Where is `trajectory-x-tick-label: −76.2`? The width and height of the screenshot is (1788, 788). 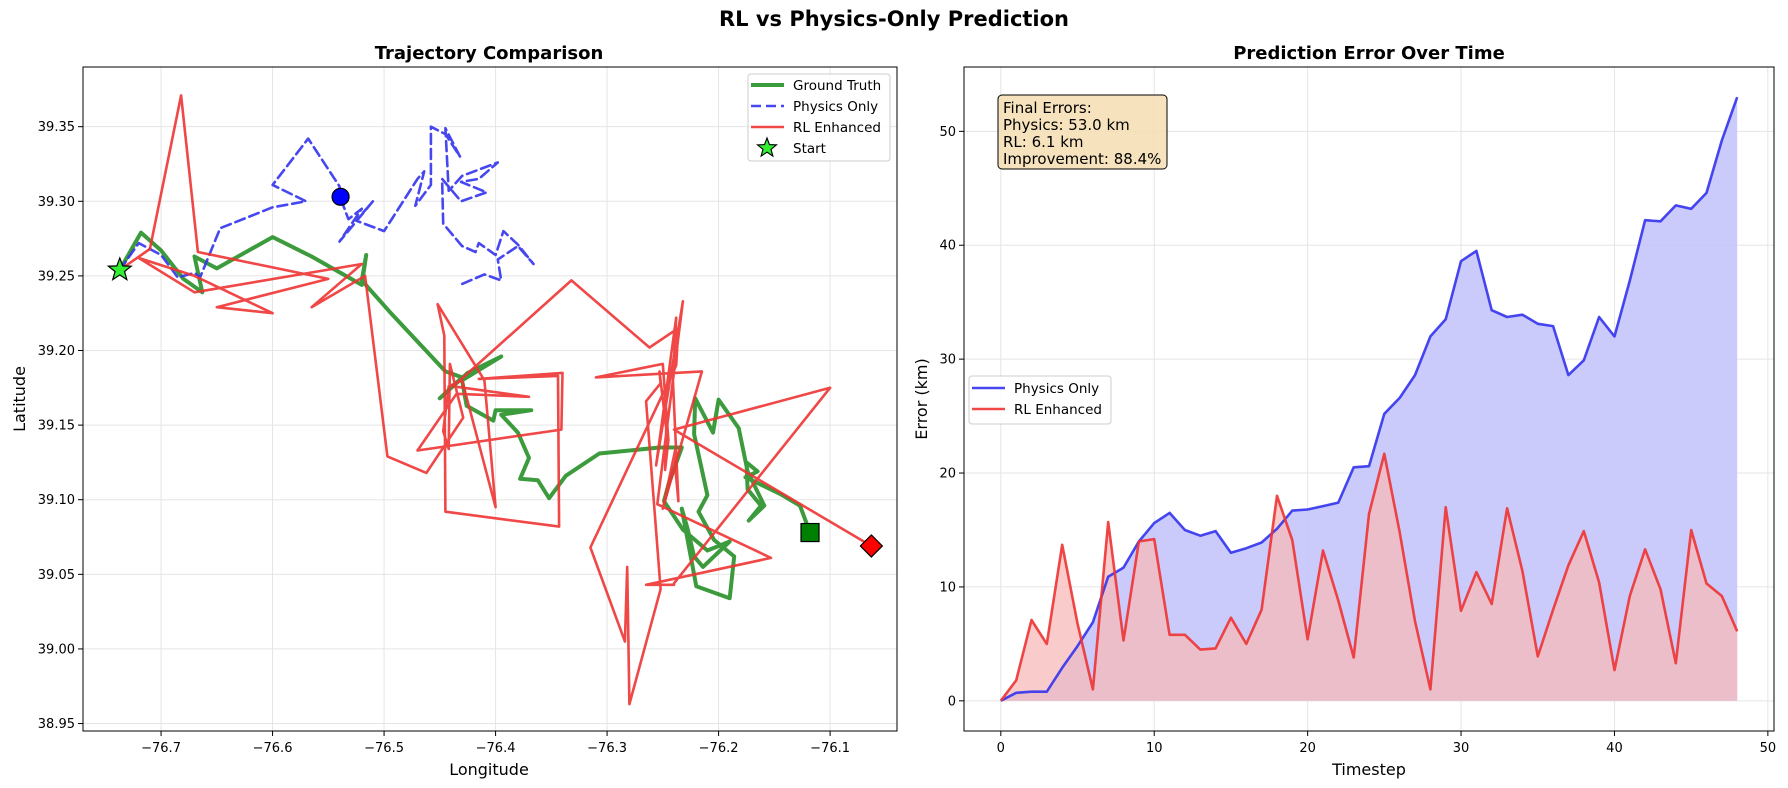 trajectory-x-tick-label: −76.2 is located at coordinates (719, 748).